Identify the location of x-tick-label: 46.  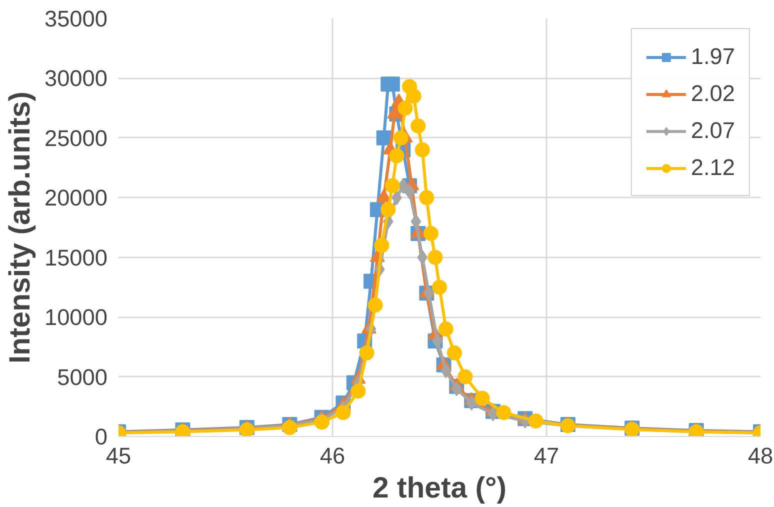
(333, 455).